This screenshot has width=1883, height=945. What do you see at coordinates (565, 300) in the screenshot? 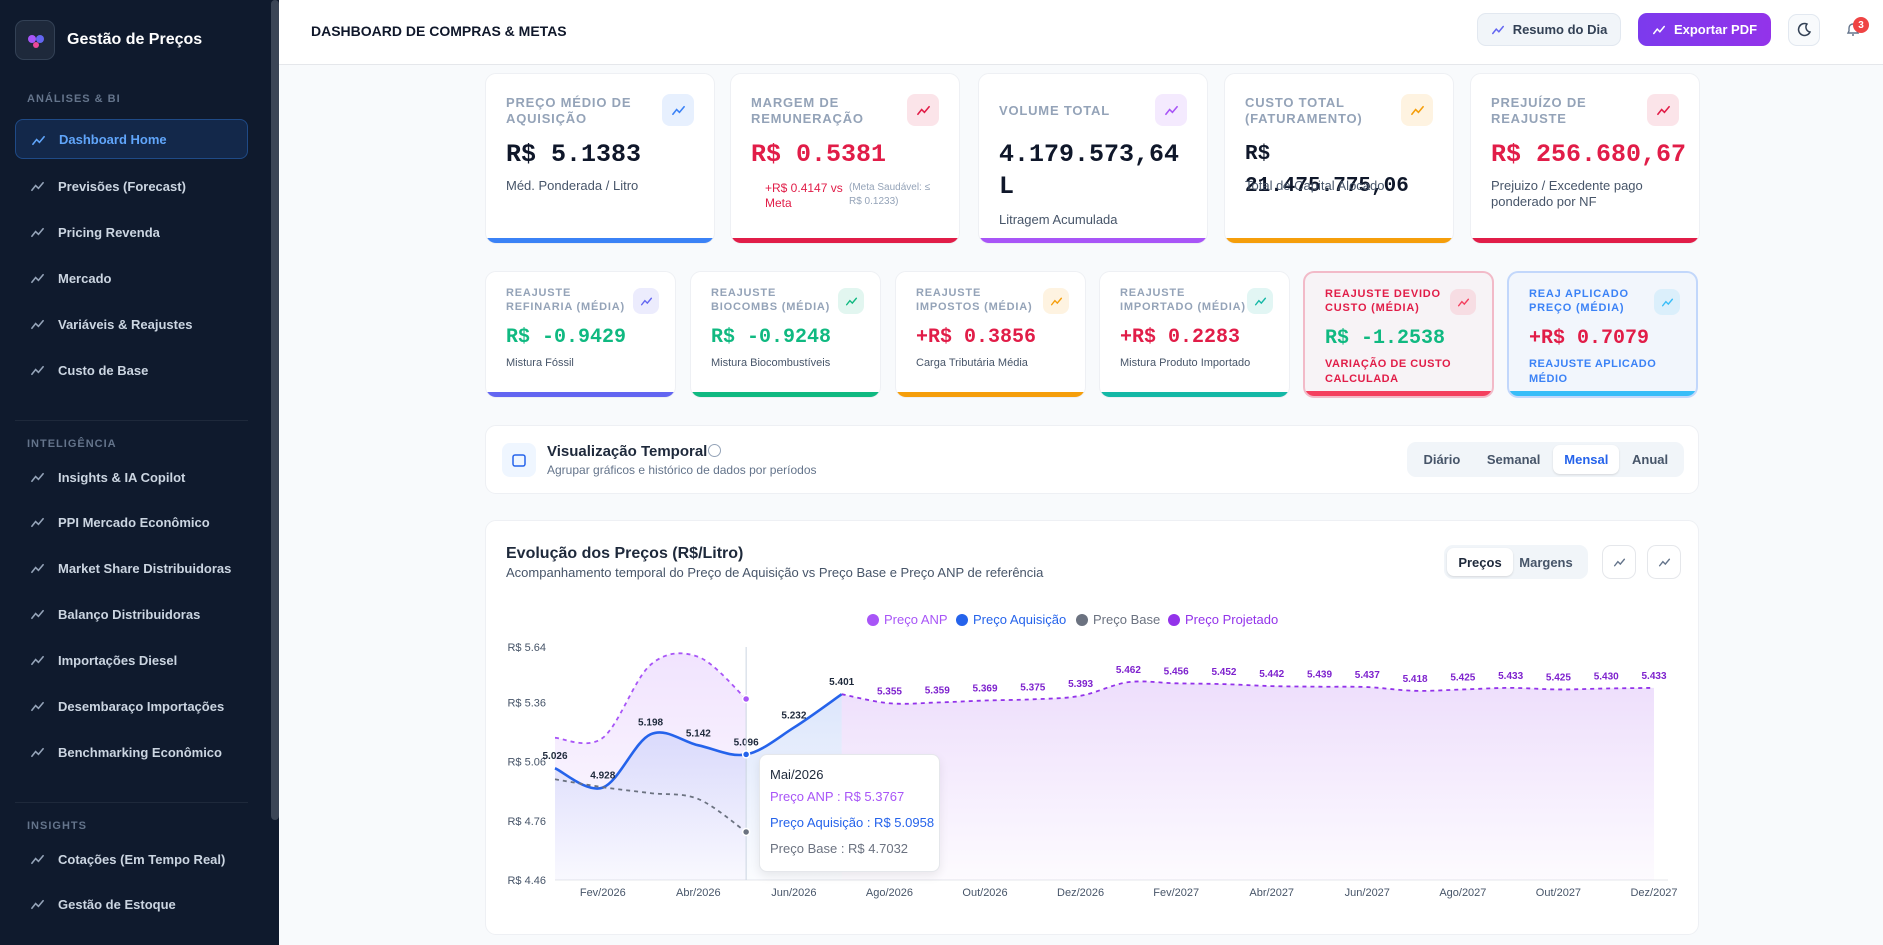
I see `kpi-label: REAJUSTE REFINARIA (MÉDIA)` at bounding box center [565, 300].